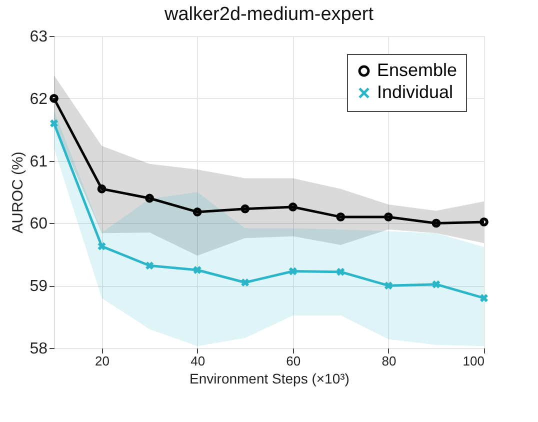 This screenshot has width=538, height=422. Describe the element at coordinates (293, 361) in the screenshot. I see `x-tick-label: 60` at that location.